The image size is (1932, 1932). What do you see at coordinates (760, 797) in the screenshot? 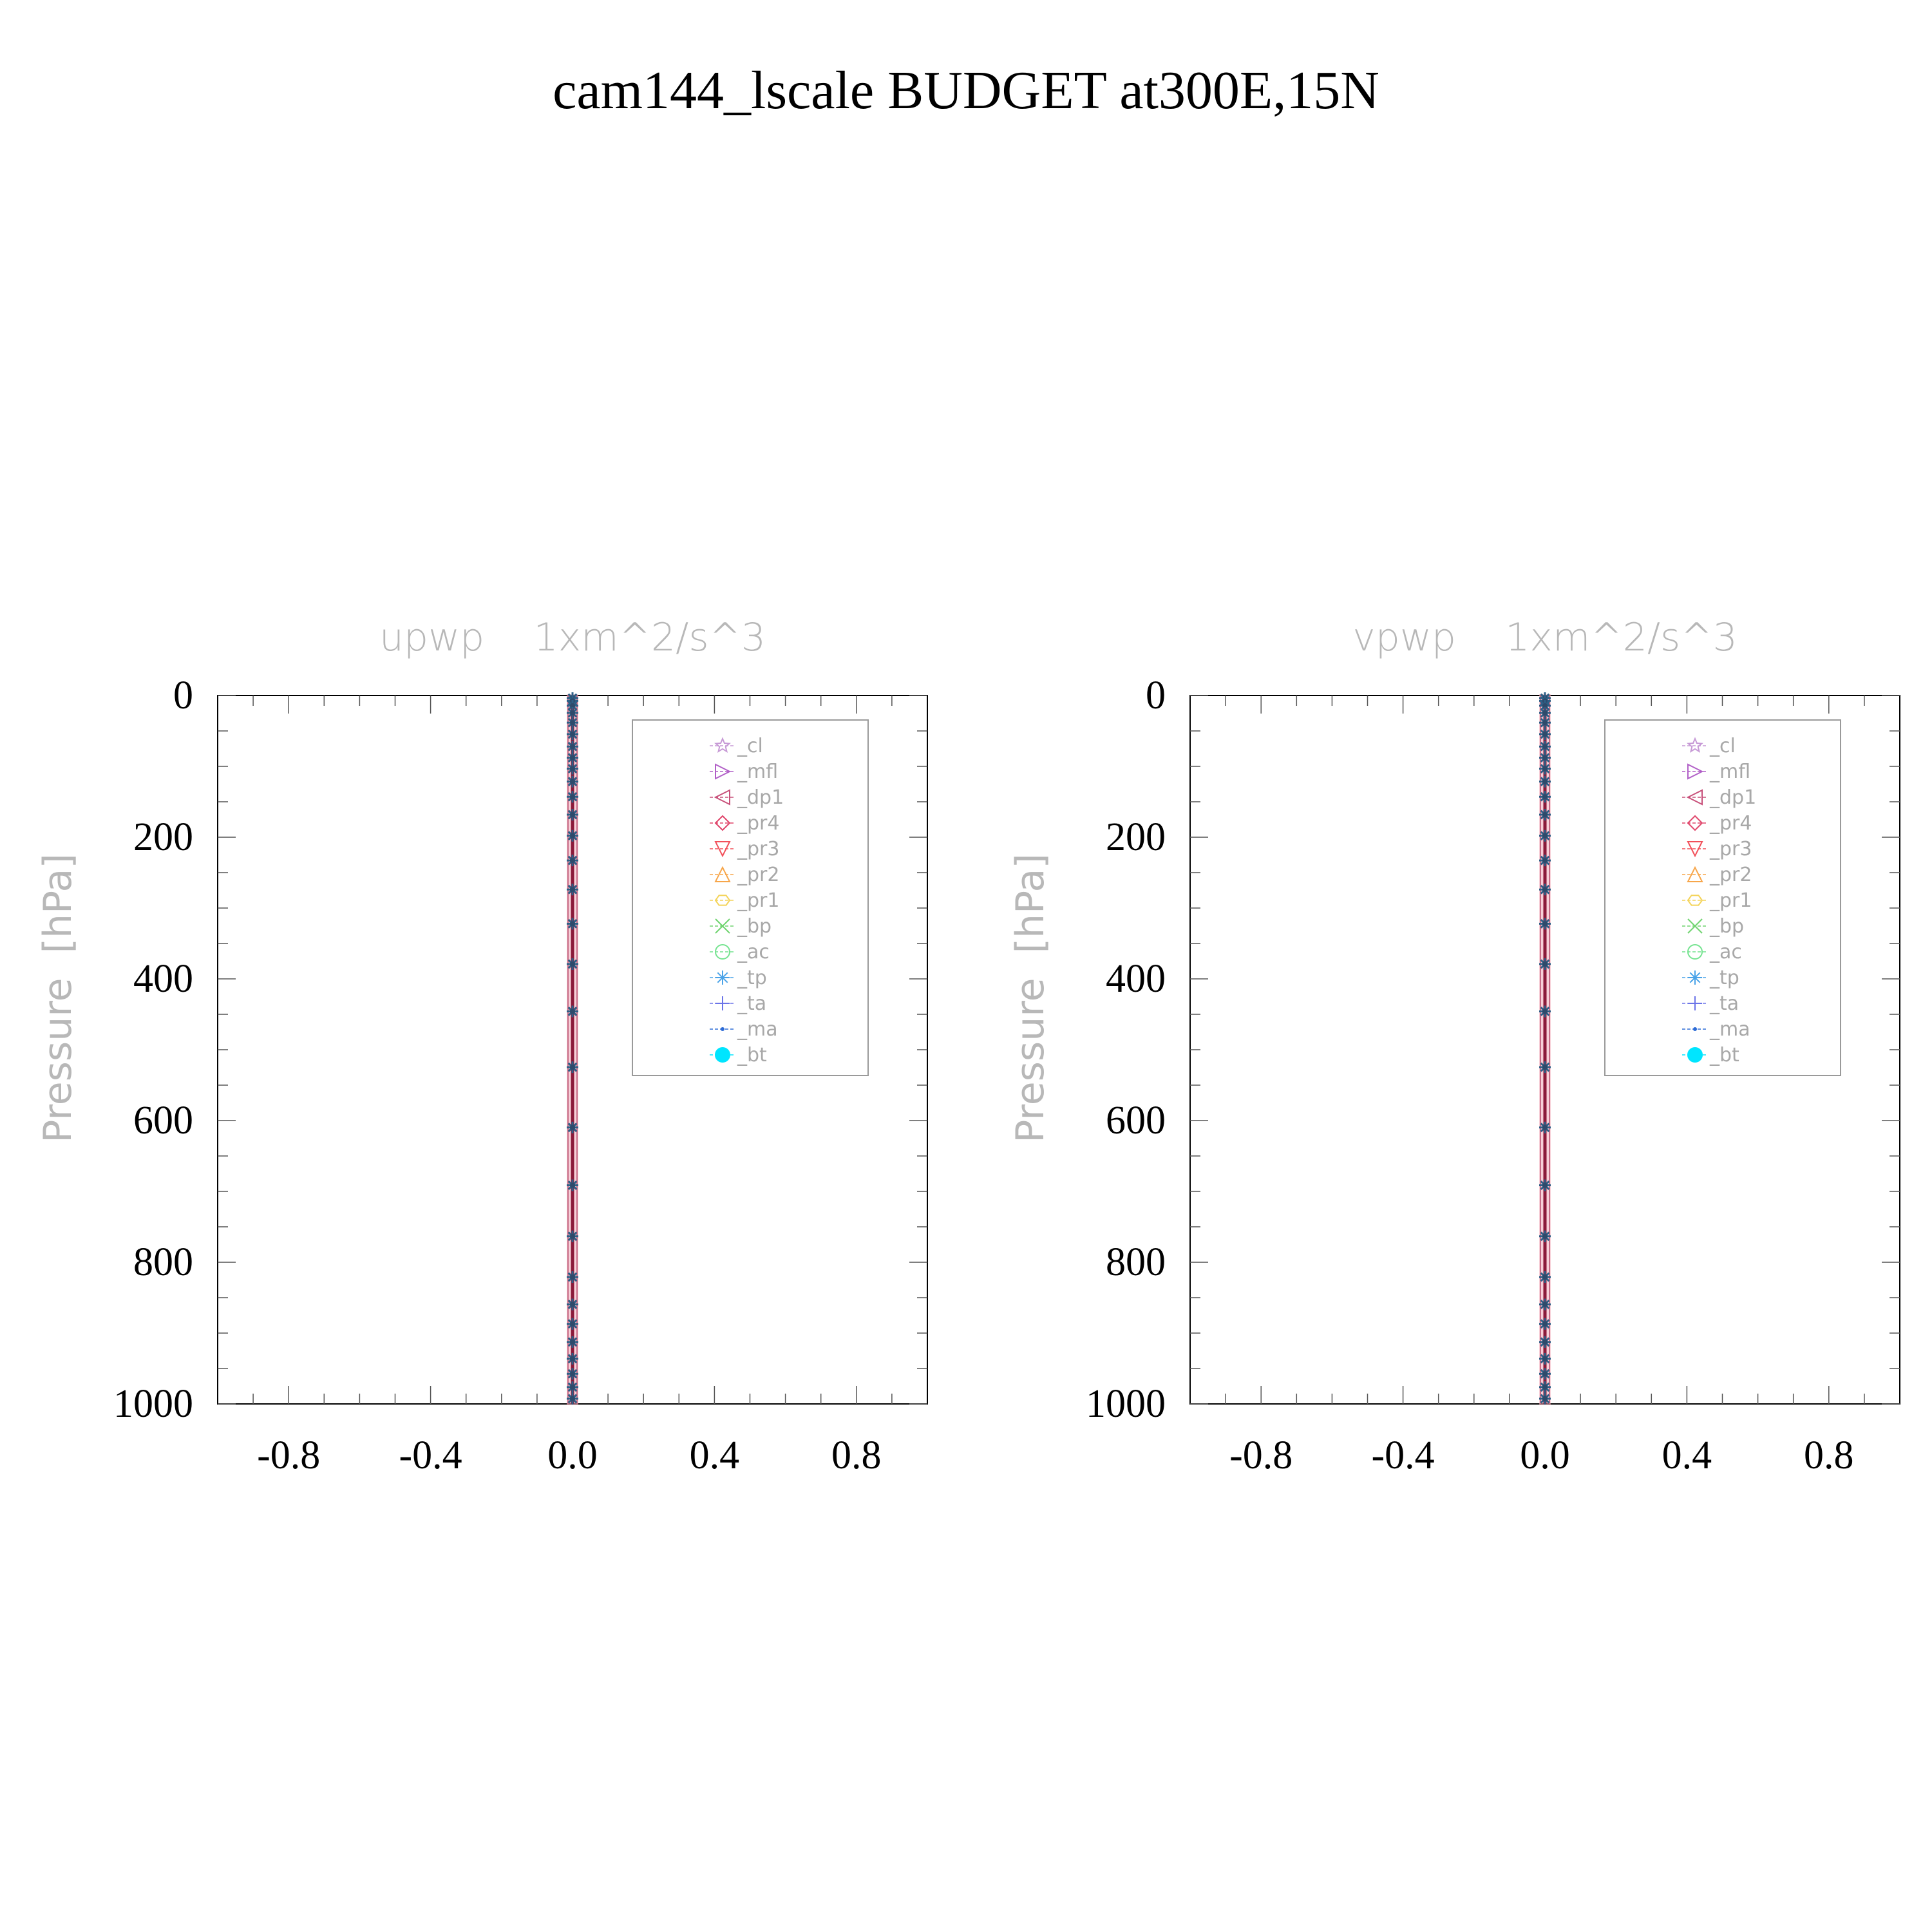
I see `legend-label: _dp1` at bounding box center [760, 797].